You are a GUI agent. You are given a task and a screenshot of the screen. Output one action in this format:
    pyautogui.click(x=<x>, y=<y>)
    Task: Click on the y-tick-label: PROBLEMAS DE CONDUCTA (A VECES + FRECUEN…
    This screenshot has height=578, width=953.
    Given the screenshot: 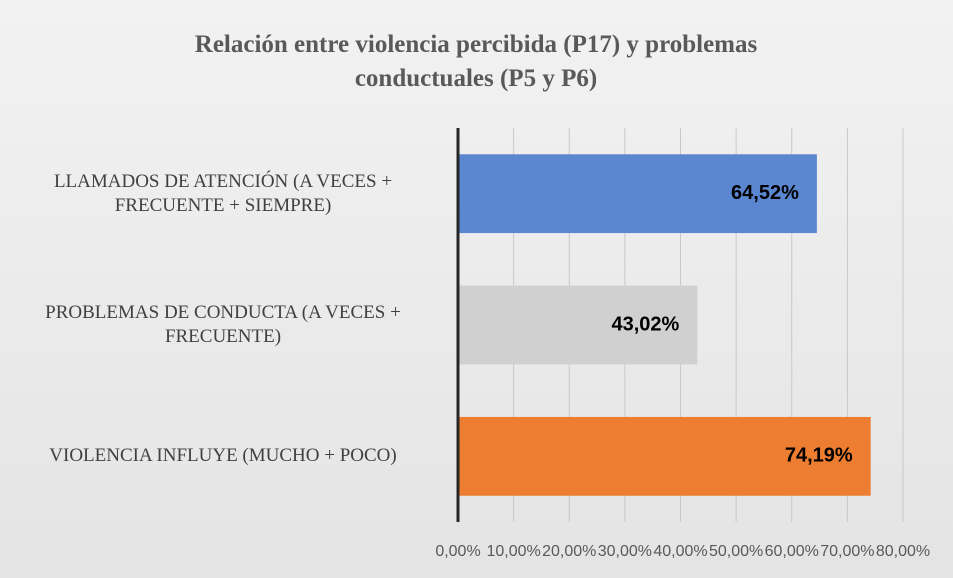 What is the action you would take?
    pyautogui.click(x=223, y=324)
    